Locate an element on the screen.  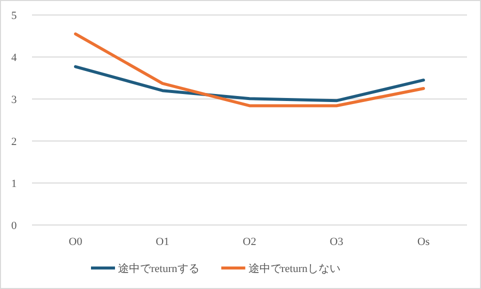
y-tick-label: 2 is located at coordinates (14, 142).